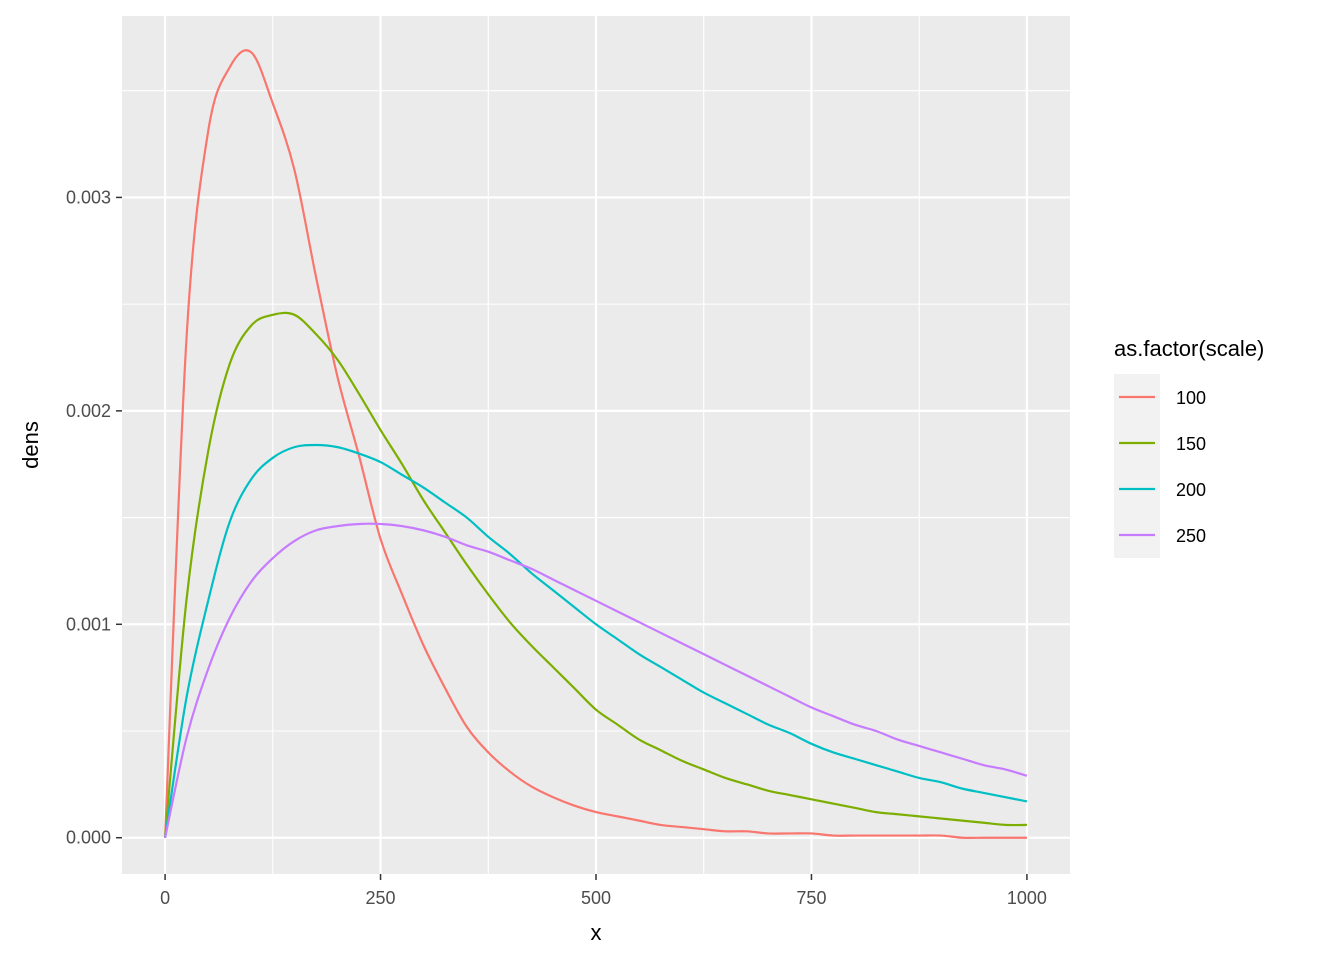 The image size is (1344, 960). Describe the element at coordinates (30, 445) in the screenshot. I see `y-axis-title: dens` at that location.